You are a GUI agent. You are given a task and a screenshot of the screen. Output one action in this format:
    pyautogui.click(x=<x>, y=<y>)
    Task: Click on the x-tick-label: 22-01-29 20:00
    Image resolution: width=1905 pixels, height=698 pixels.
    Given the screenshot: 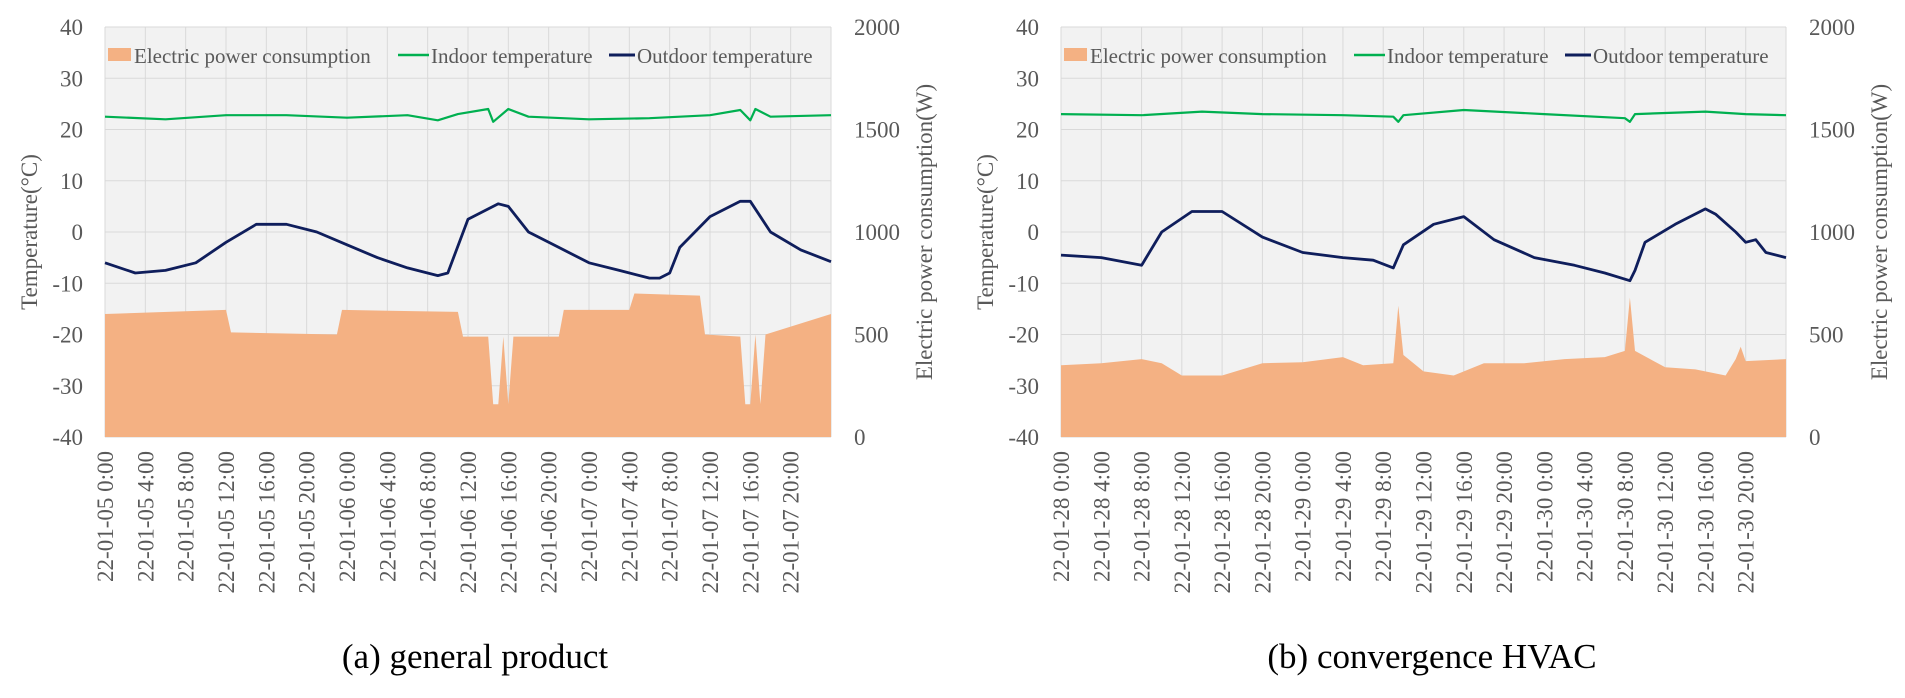 What is the action you would take?
    pyautogui.click(x=1504, y=522)
    